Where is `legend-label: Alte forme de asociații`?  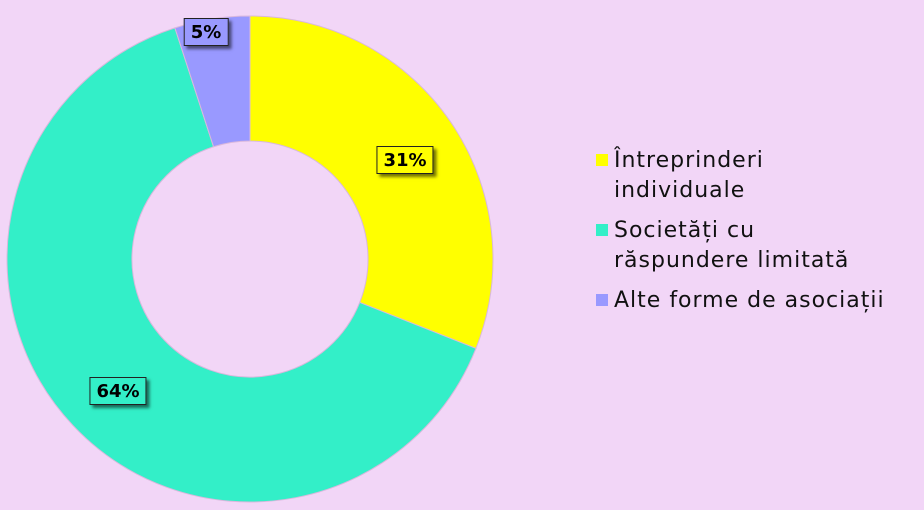 legend-label: Alte forme de asociații is located at coordinates (749, 300).